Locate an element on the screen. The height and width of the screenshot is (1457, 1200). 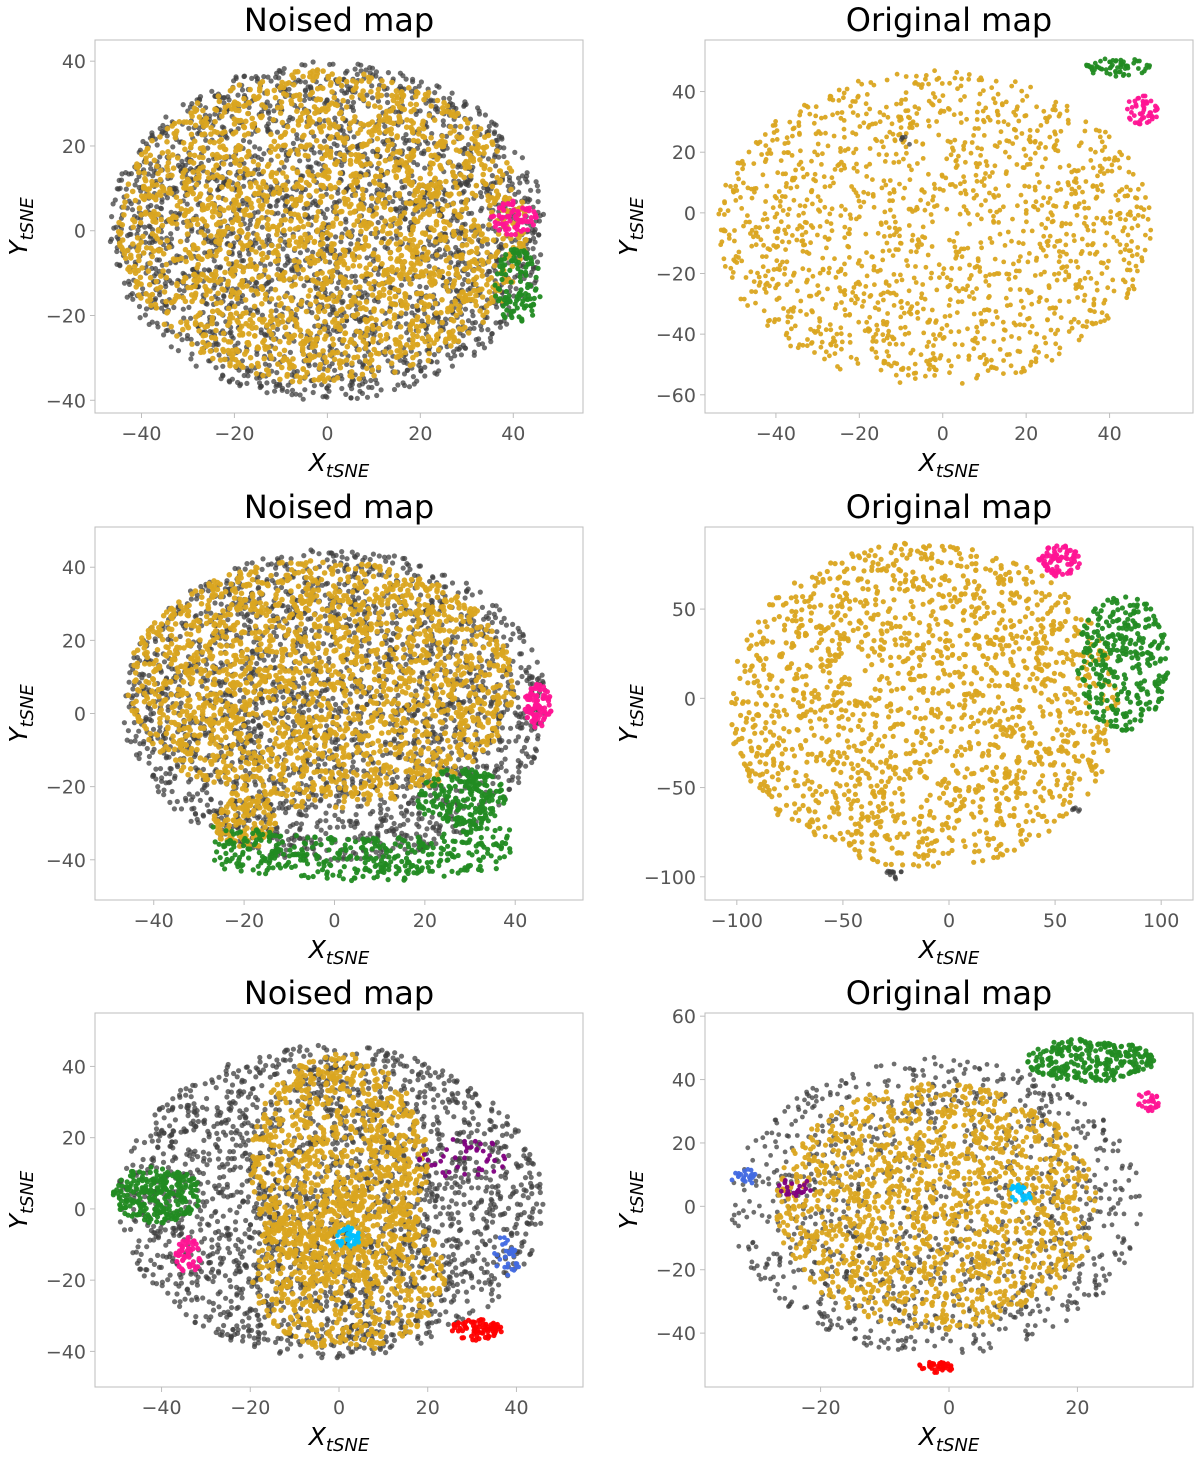
x-tick-label: 40 is located at coordinates (513, 434).